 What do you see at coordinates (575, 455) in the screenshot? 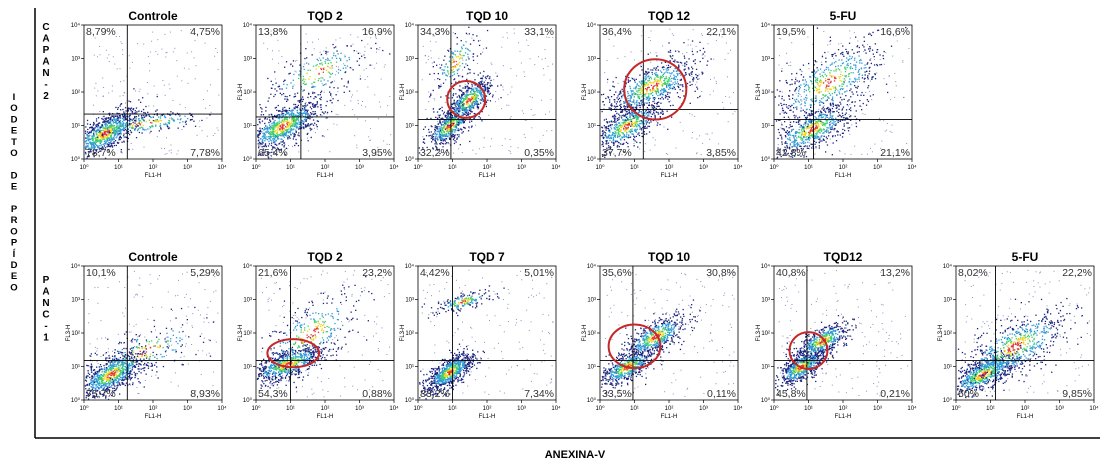
I see `x-axis-title: ANEXINA-V` at bounding box center [575, 455].